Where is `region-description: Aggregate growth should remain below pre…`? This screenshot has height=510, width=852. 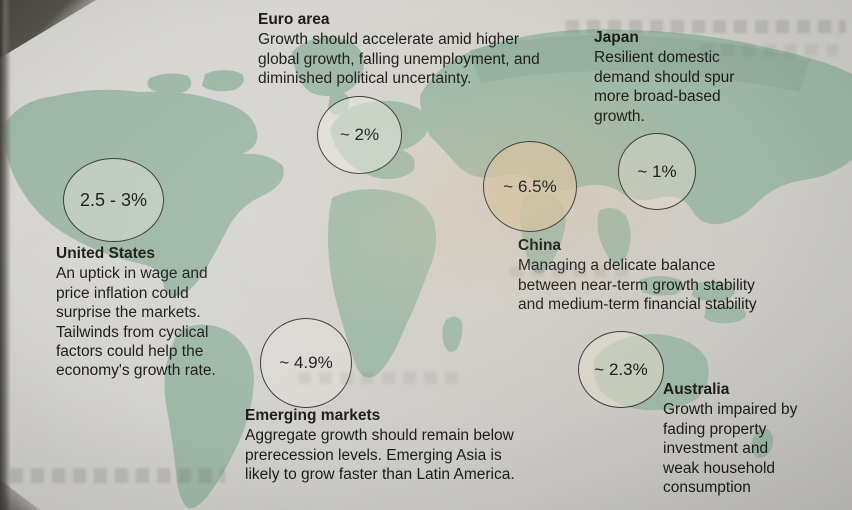 region-description: Aggregate growth should remain below pre… is located at coordinates (380, 455).